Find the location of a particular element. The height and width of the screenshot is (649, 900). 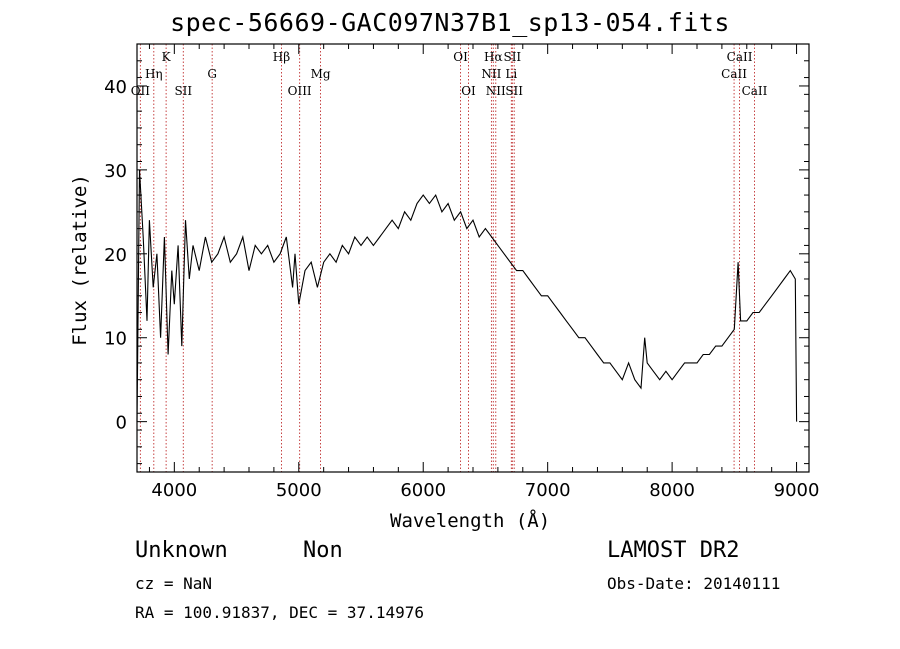

line-label: Hα is located at coordinates (493, 57).